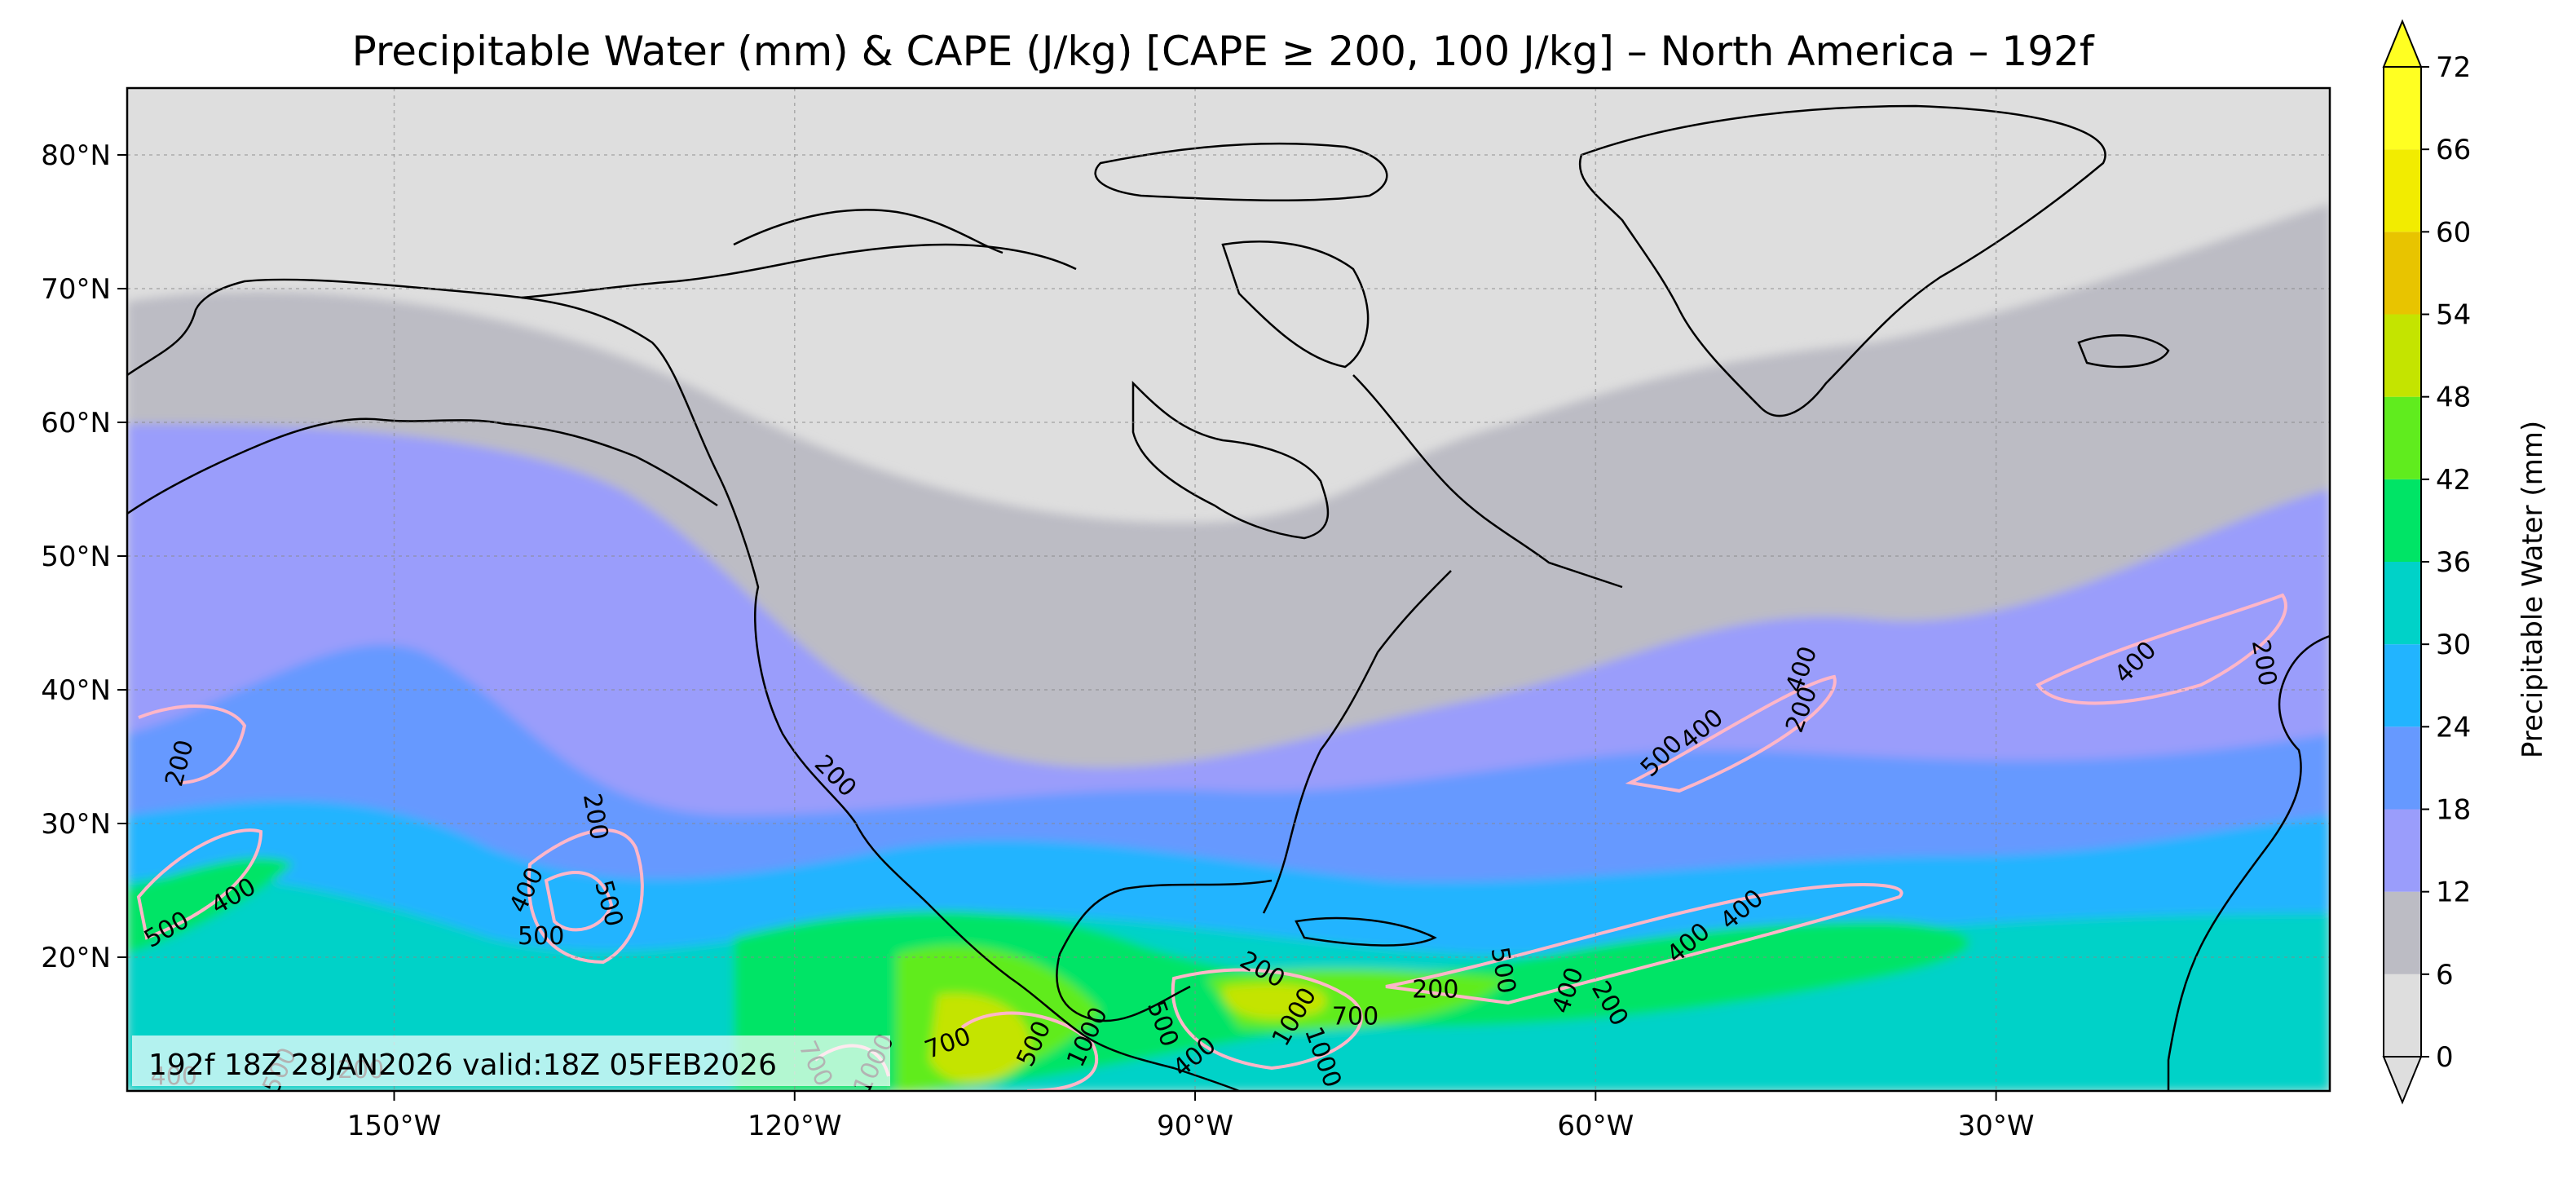 The height and width of the screenshot is (1179, 2576). I want to click on x-tick-label: 30°W, so click(1996, 1126).